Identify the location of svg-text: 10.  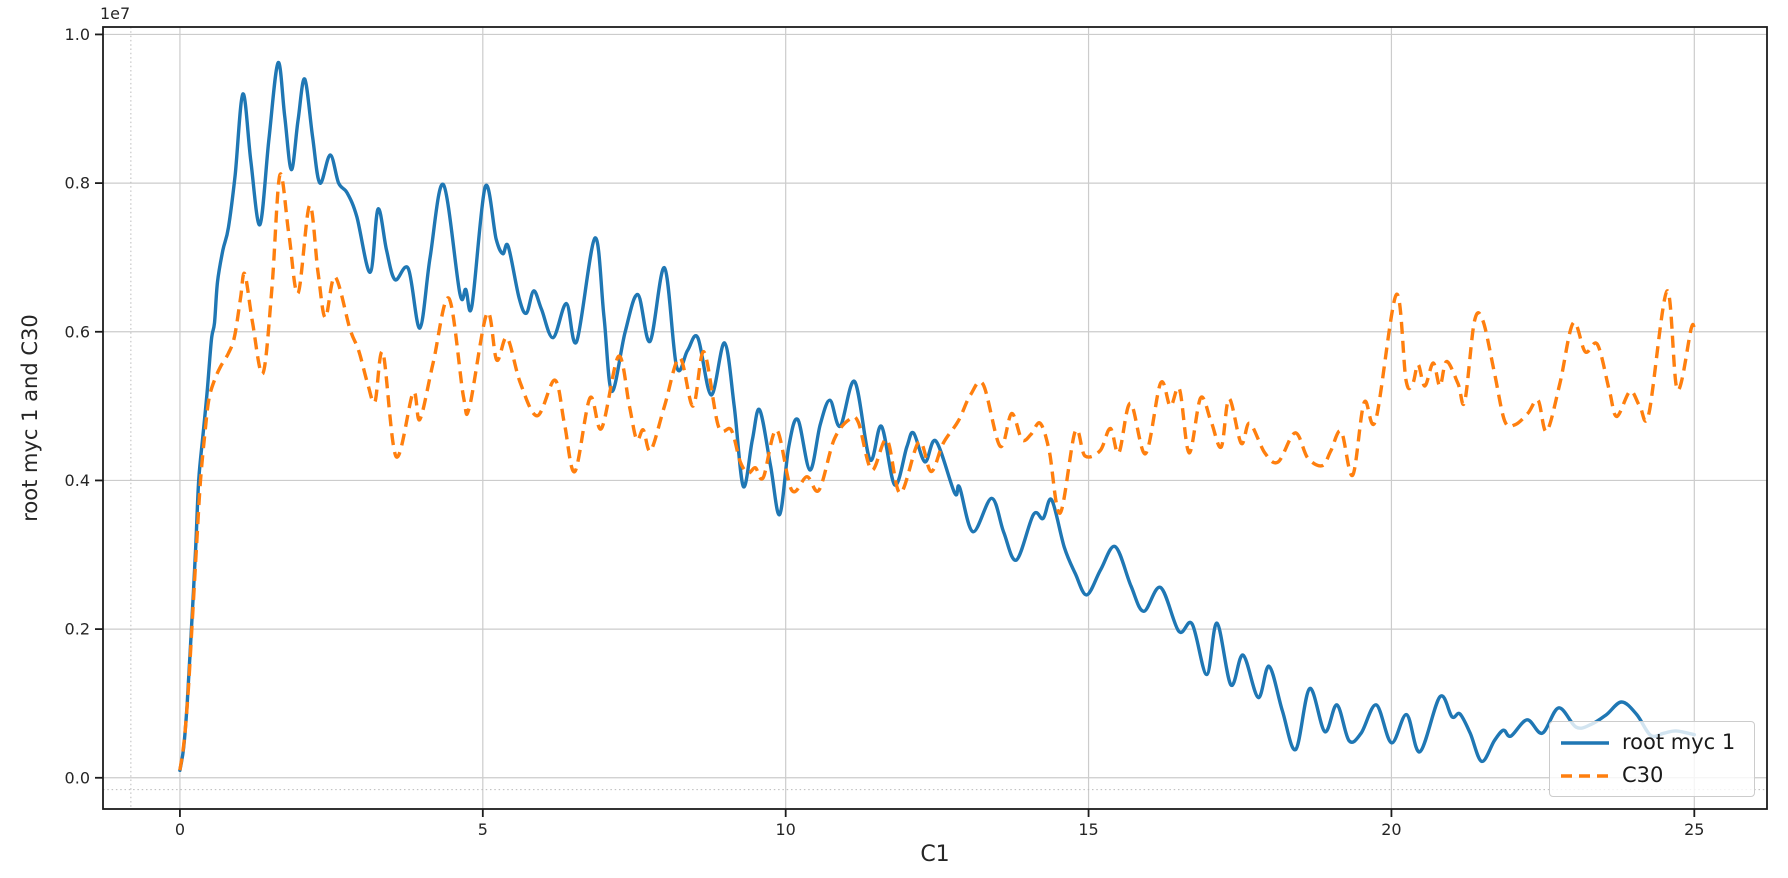
(786, 829).